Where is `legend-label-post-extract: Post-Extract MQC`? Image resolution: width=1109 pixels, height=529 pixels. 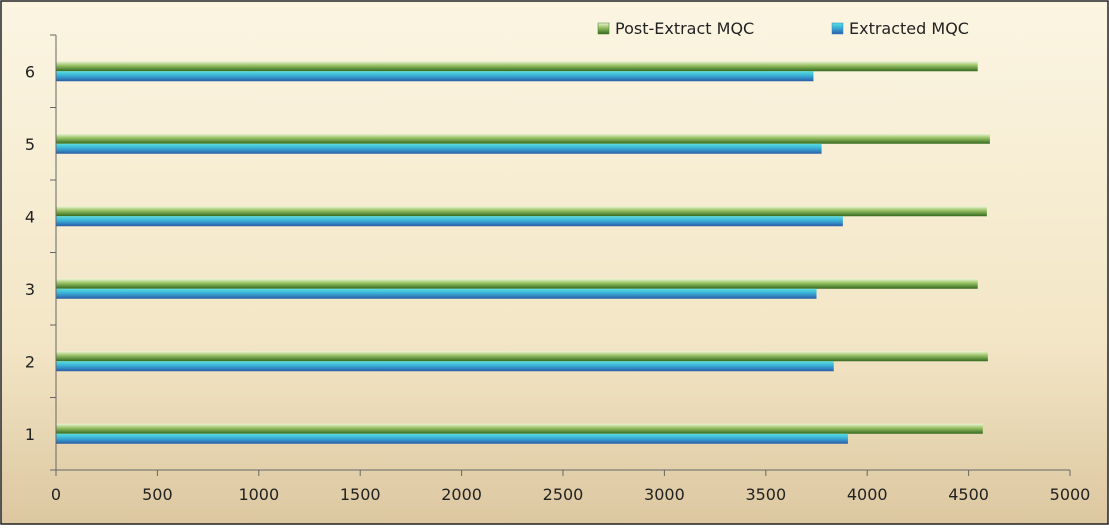
legend-label-post-extract: Post-Extract MQC is located at coordinates (684, 28).